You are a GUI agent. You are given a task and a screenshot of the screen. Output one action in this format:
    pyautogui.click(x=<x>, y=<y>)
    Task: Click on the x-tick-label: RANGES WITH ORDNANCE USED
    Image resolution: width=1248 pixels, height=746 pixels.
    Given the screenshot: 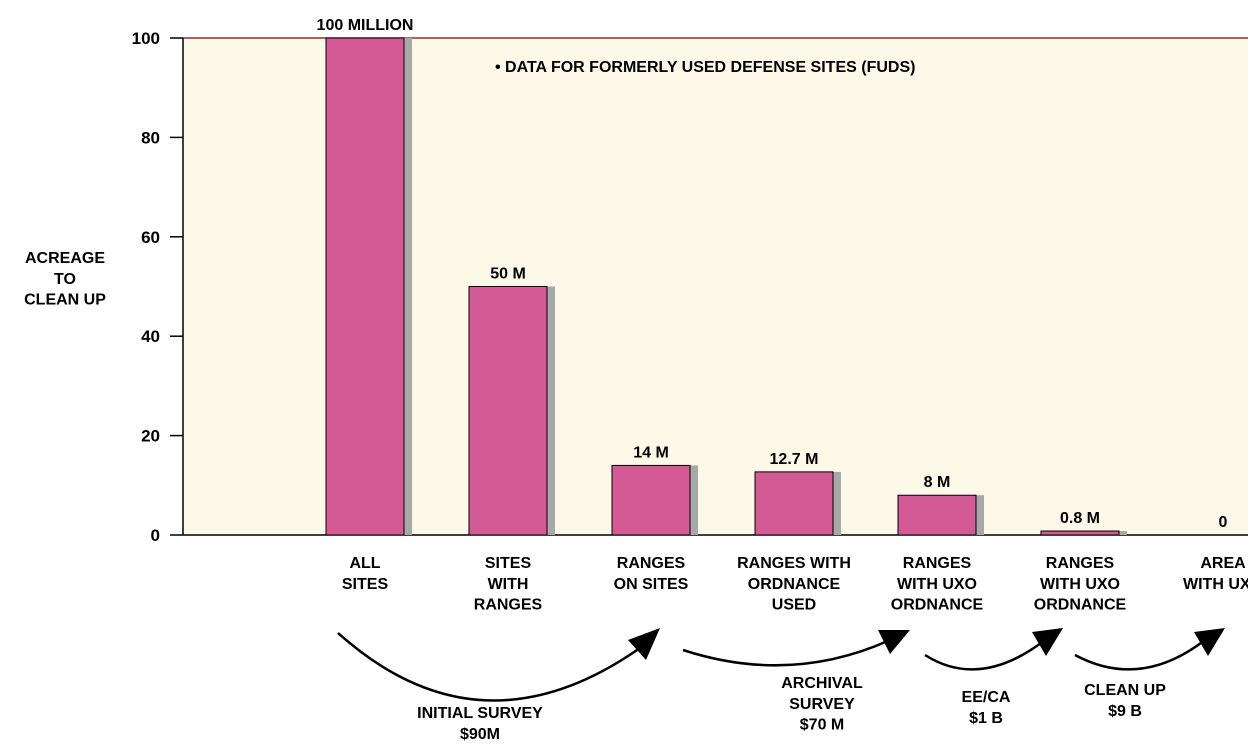 What is the action you would take?
    pyautogui.click(x=794, y=584)
    